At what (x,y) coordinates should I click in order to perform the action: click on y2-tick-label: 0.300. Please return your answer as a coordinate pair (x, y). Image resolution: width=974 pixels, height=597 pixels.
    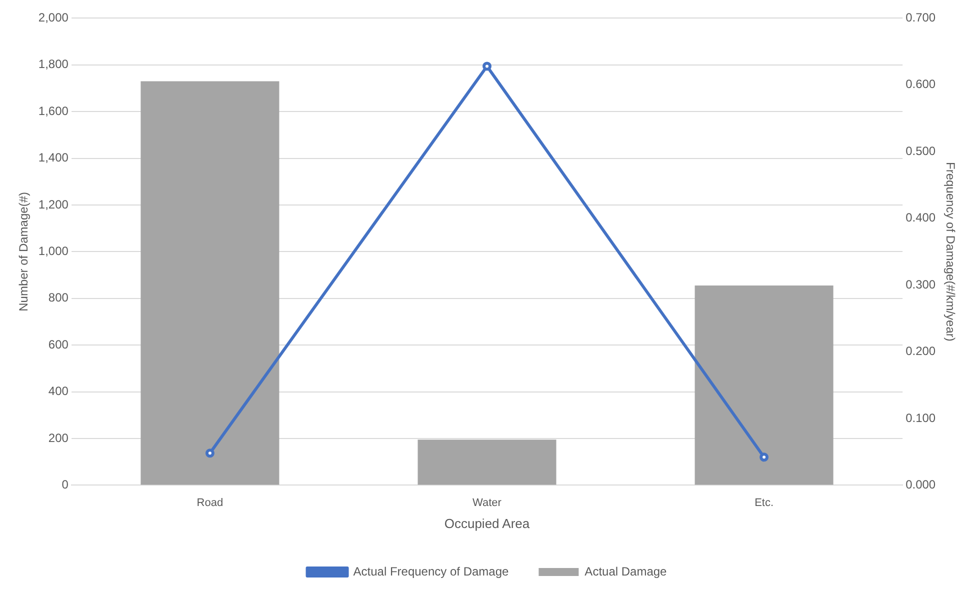
    Looking at the image, I should click on (921, 284).